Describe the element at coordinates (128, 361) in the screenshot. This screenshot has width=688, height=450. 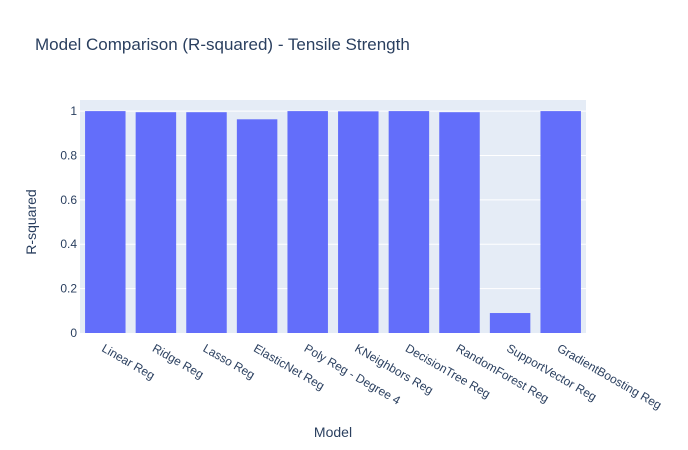
I see `x-tick-label: Linear Reg` at that location.